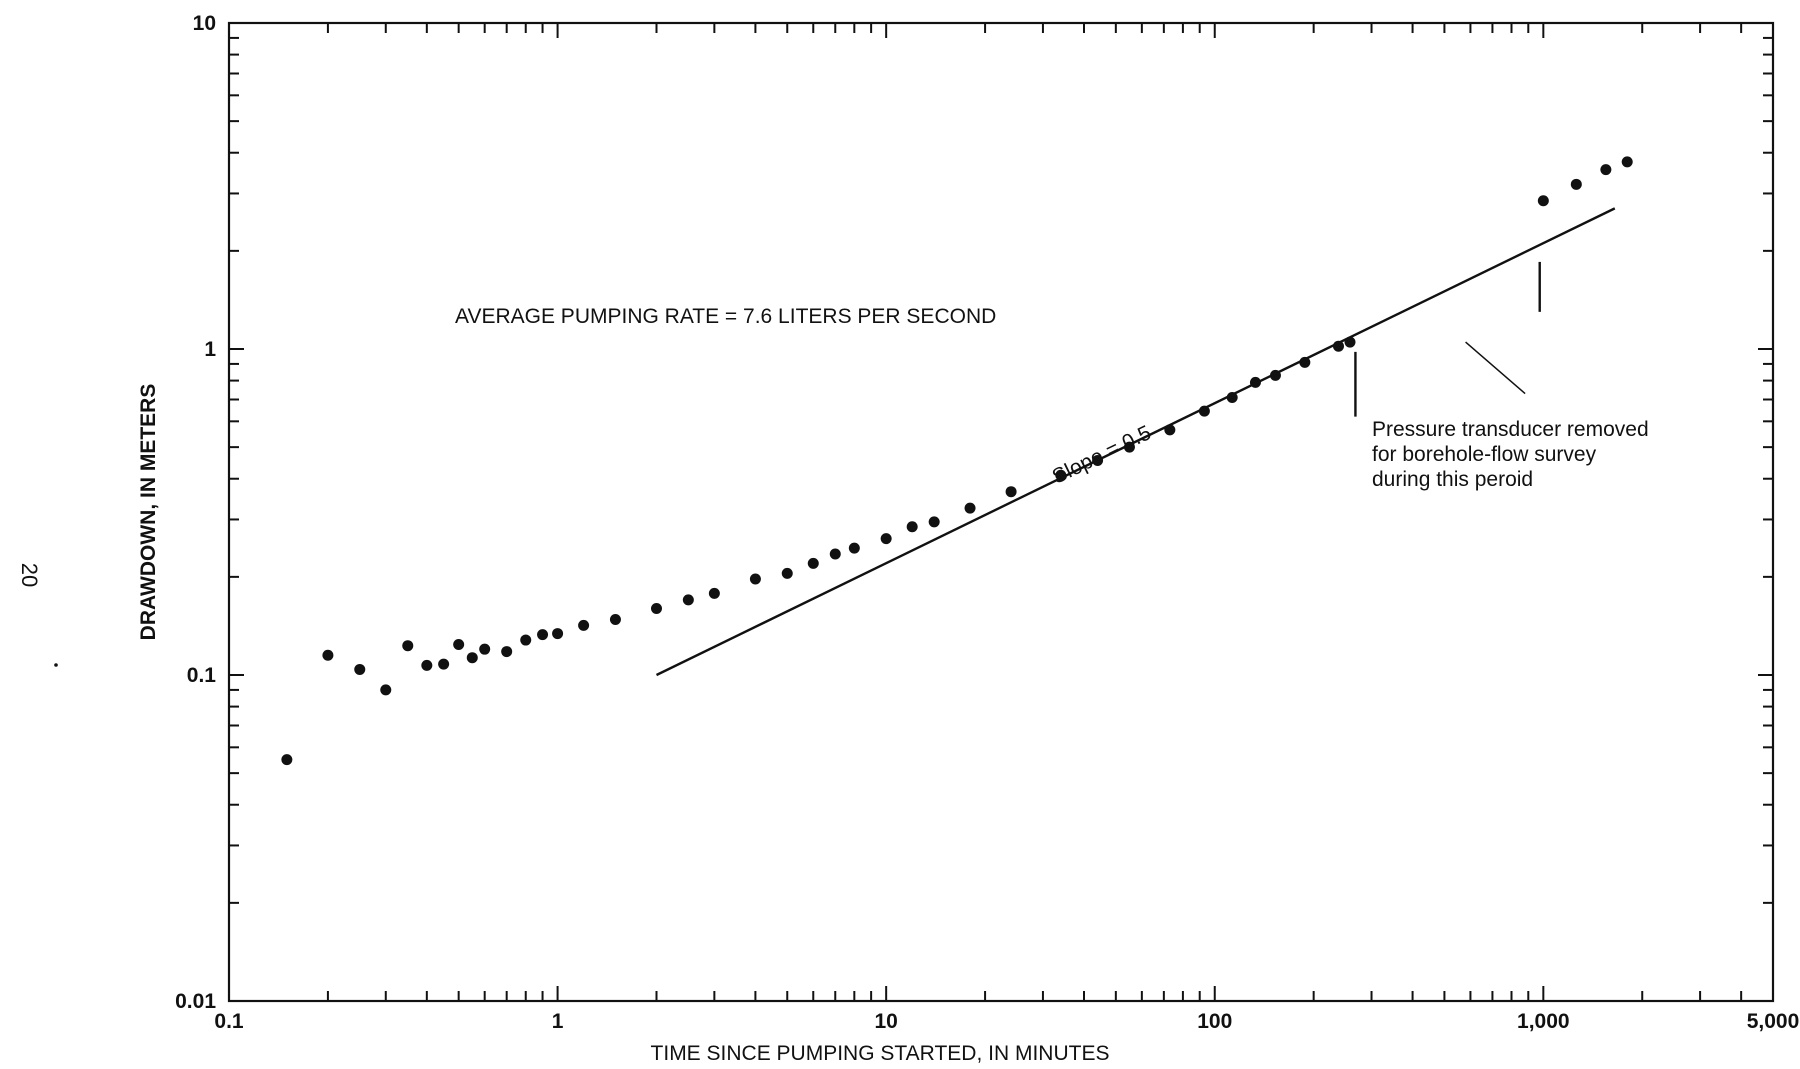 The width and height of the screenshot is (1800, 1069). I want to click on x-tick-label: 0.1, so click(229, 1021).